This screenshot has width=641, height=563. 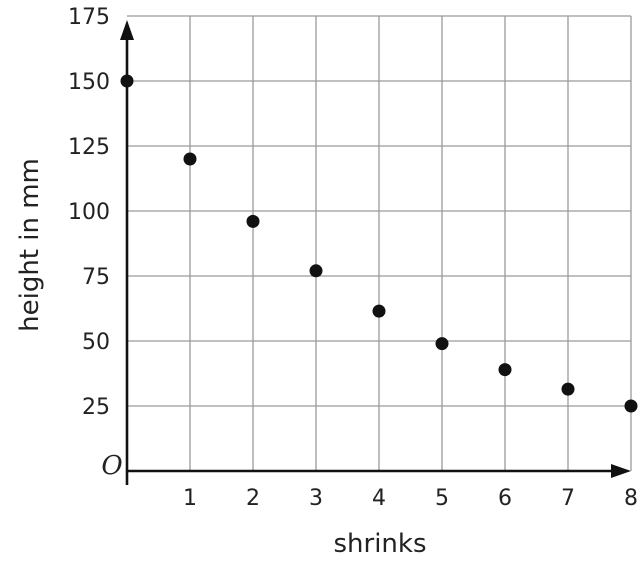 I want to click on y-tick-label: 50, so click(x=96, y=342).